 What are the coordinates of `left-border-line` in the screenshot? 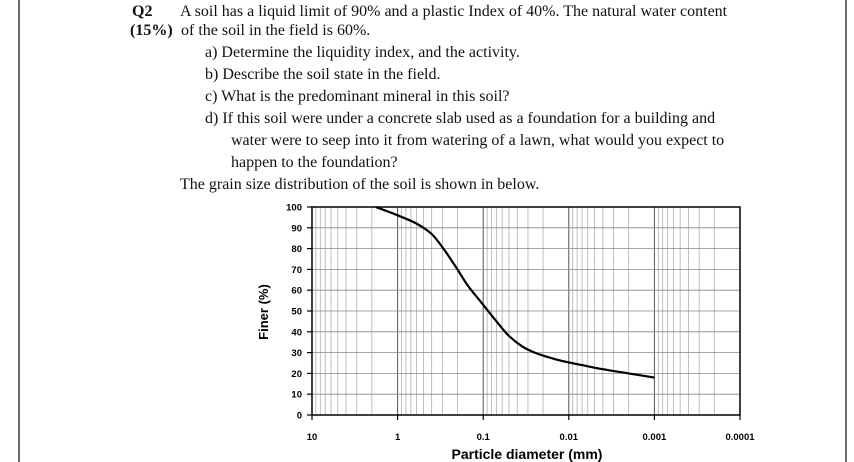 It's located at (19, 231).